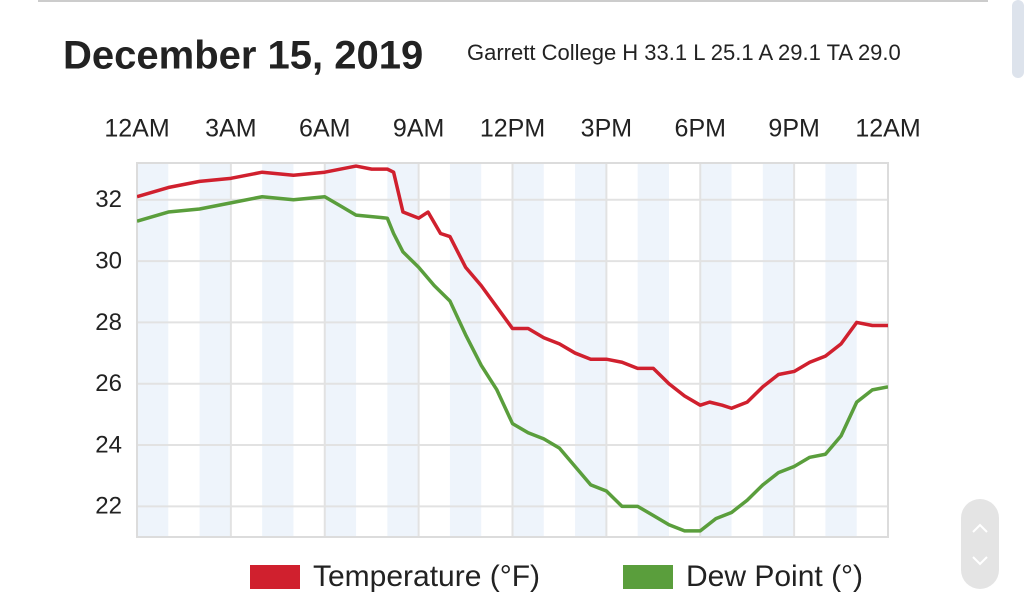 The height and width of the screenshot is (596, 1024). I want to click on legend-label: Temperature (°F), so click(426, 576).